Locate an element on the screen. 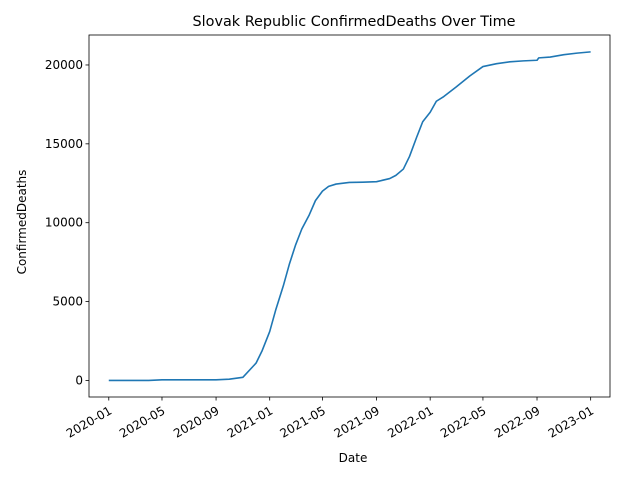  x-tick-label: 2020-05 is located at coordinates (142, 421).